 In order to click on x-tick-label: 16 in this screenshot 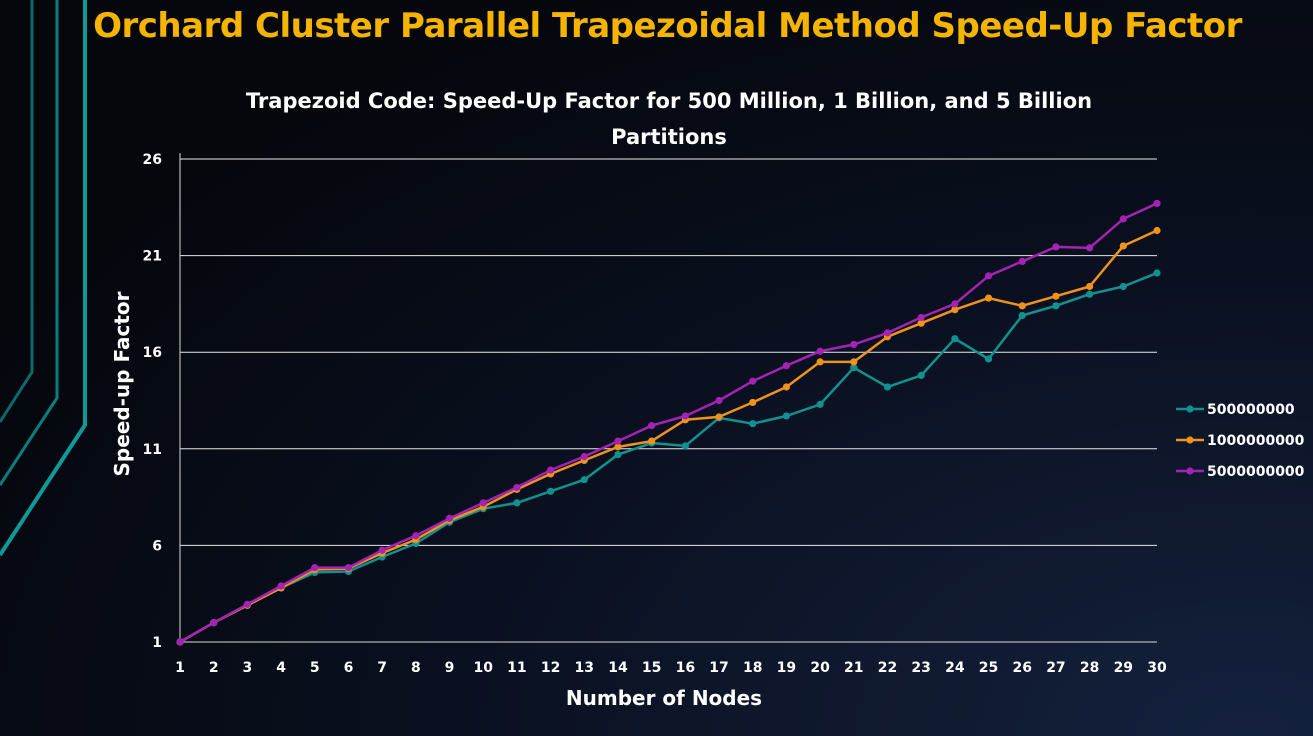, I will do `click(685, 668)`.